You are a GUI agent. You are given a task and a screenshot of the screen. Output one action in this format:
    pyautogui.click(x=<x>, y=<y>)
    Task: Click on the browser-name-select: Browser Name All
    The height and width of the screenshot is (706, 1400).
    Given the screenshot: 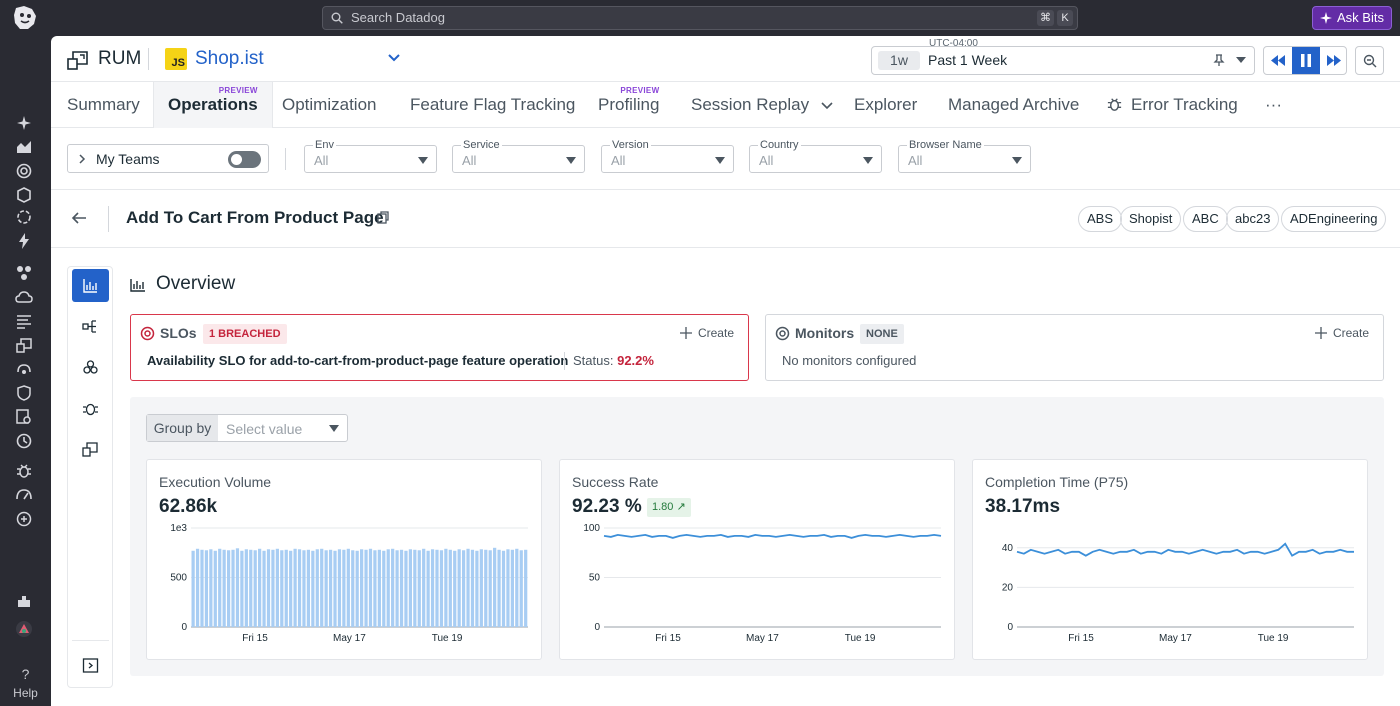 What is the action you would take?
    pyautogui.click(x=964, y=155)
    